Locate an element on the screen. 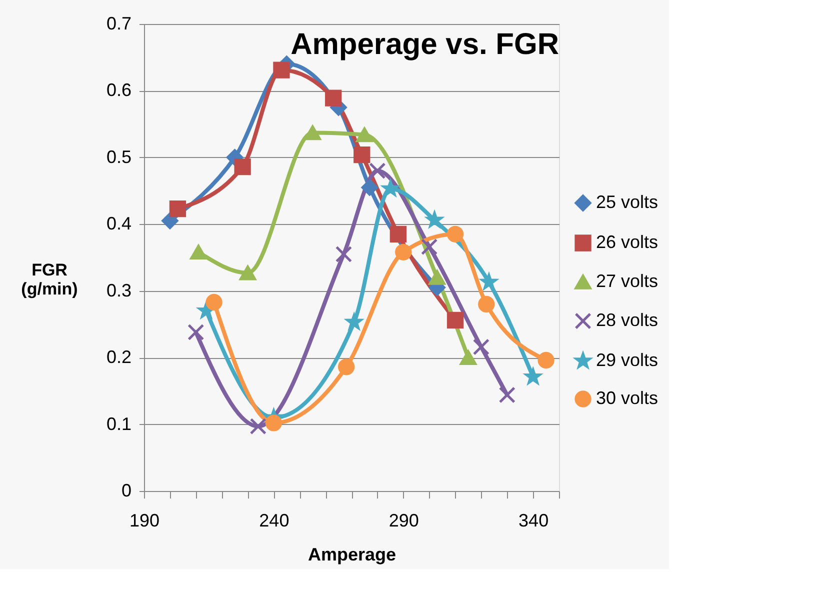 The height and width of the screenshot is (593, 837). y-tick-label: 0 is located at coordinates (126, 490).